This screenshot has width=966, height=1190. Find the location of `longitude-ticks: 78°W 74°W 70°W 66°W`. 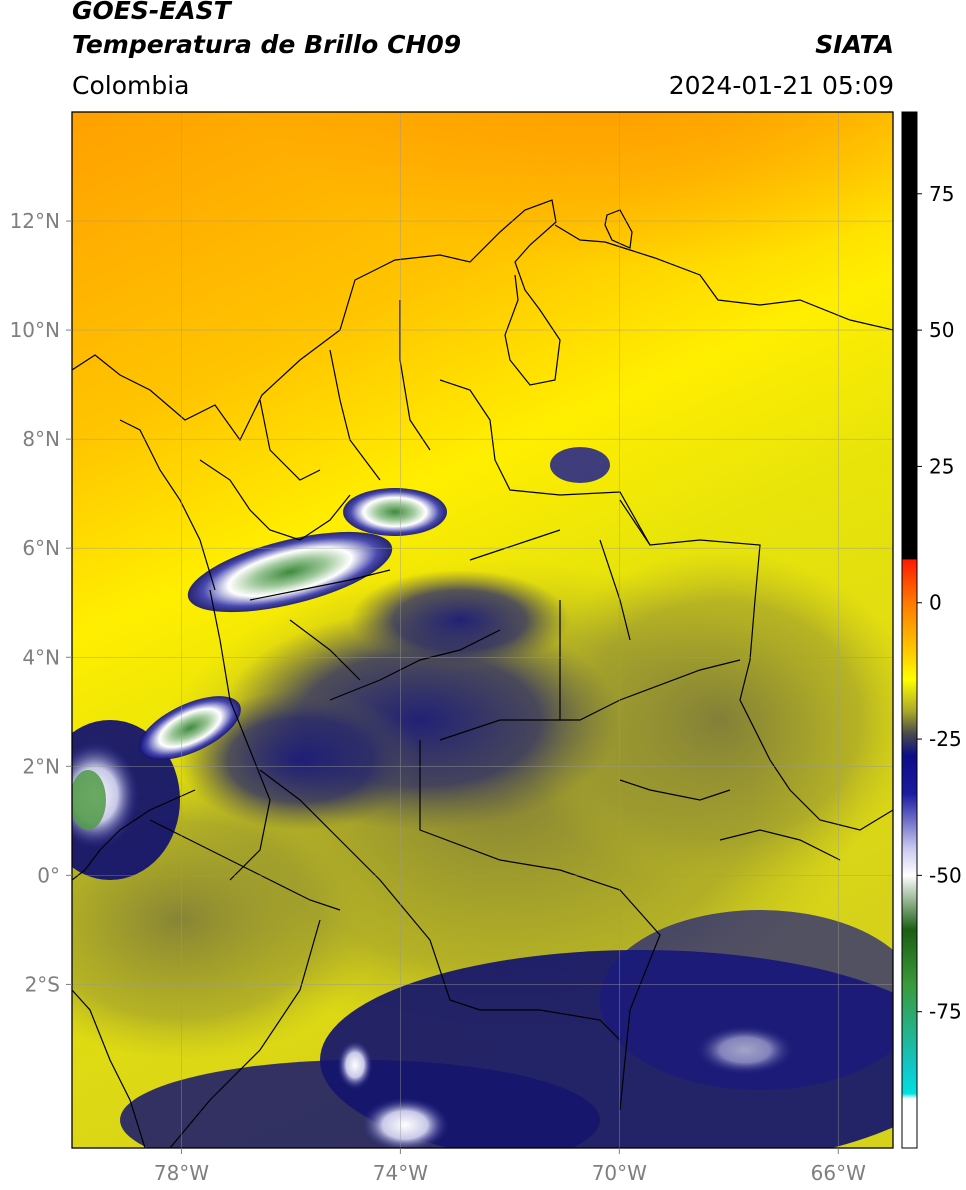

longitude-ticks: 78°W 74°W 70°W 66°W is located at coordinates (510, 1166).